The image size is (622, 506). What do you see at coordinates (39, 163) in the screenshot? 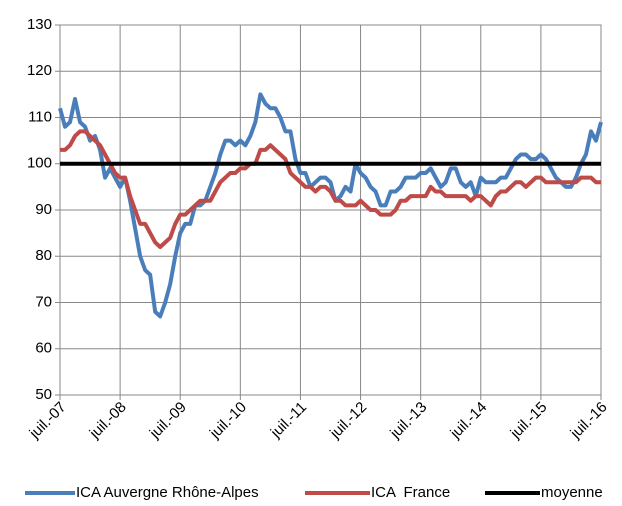
I see `y-tick-label: 100` at bounding box center [39, 163].